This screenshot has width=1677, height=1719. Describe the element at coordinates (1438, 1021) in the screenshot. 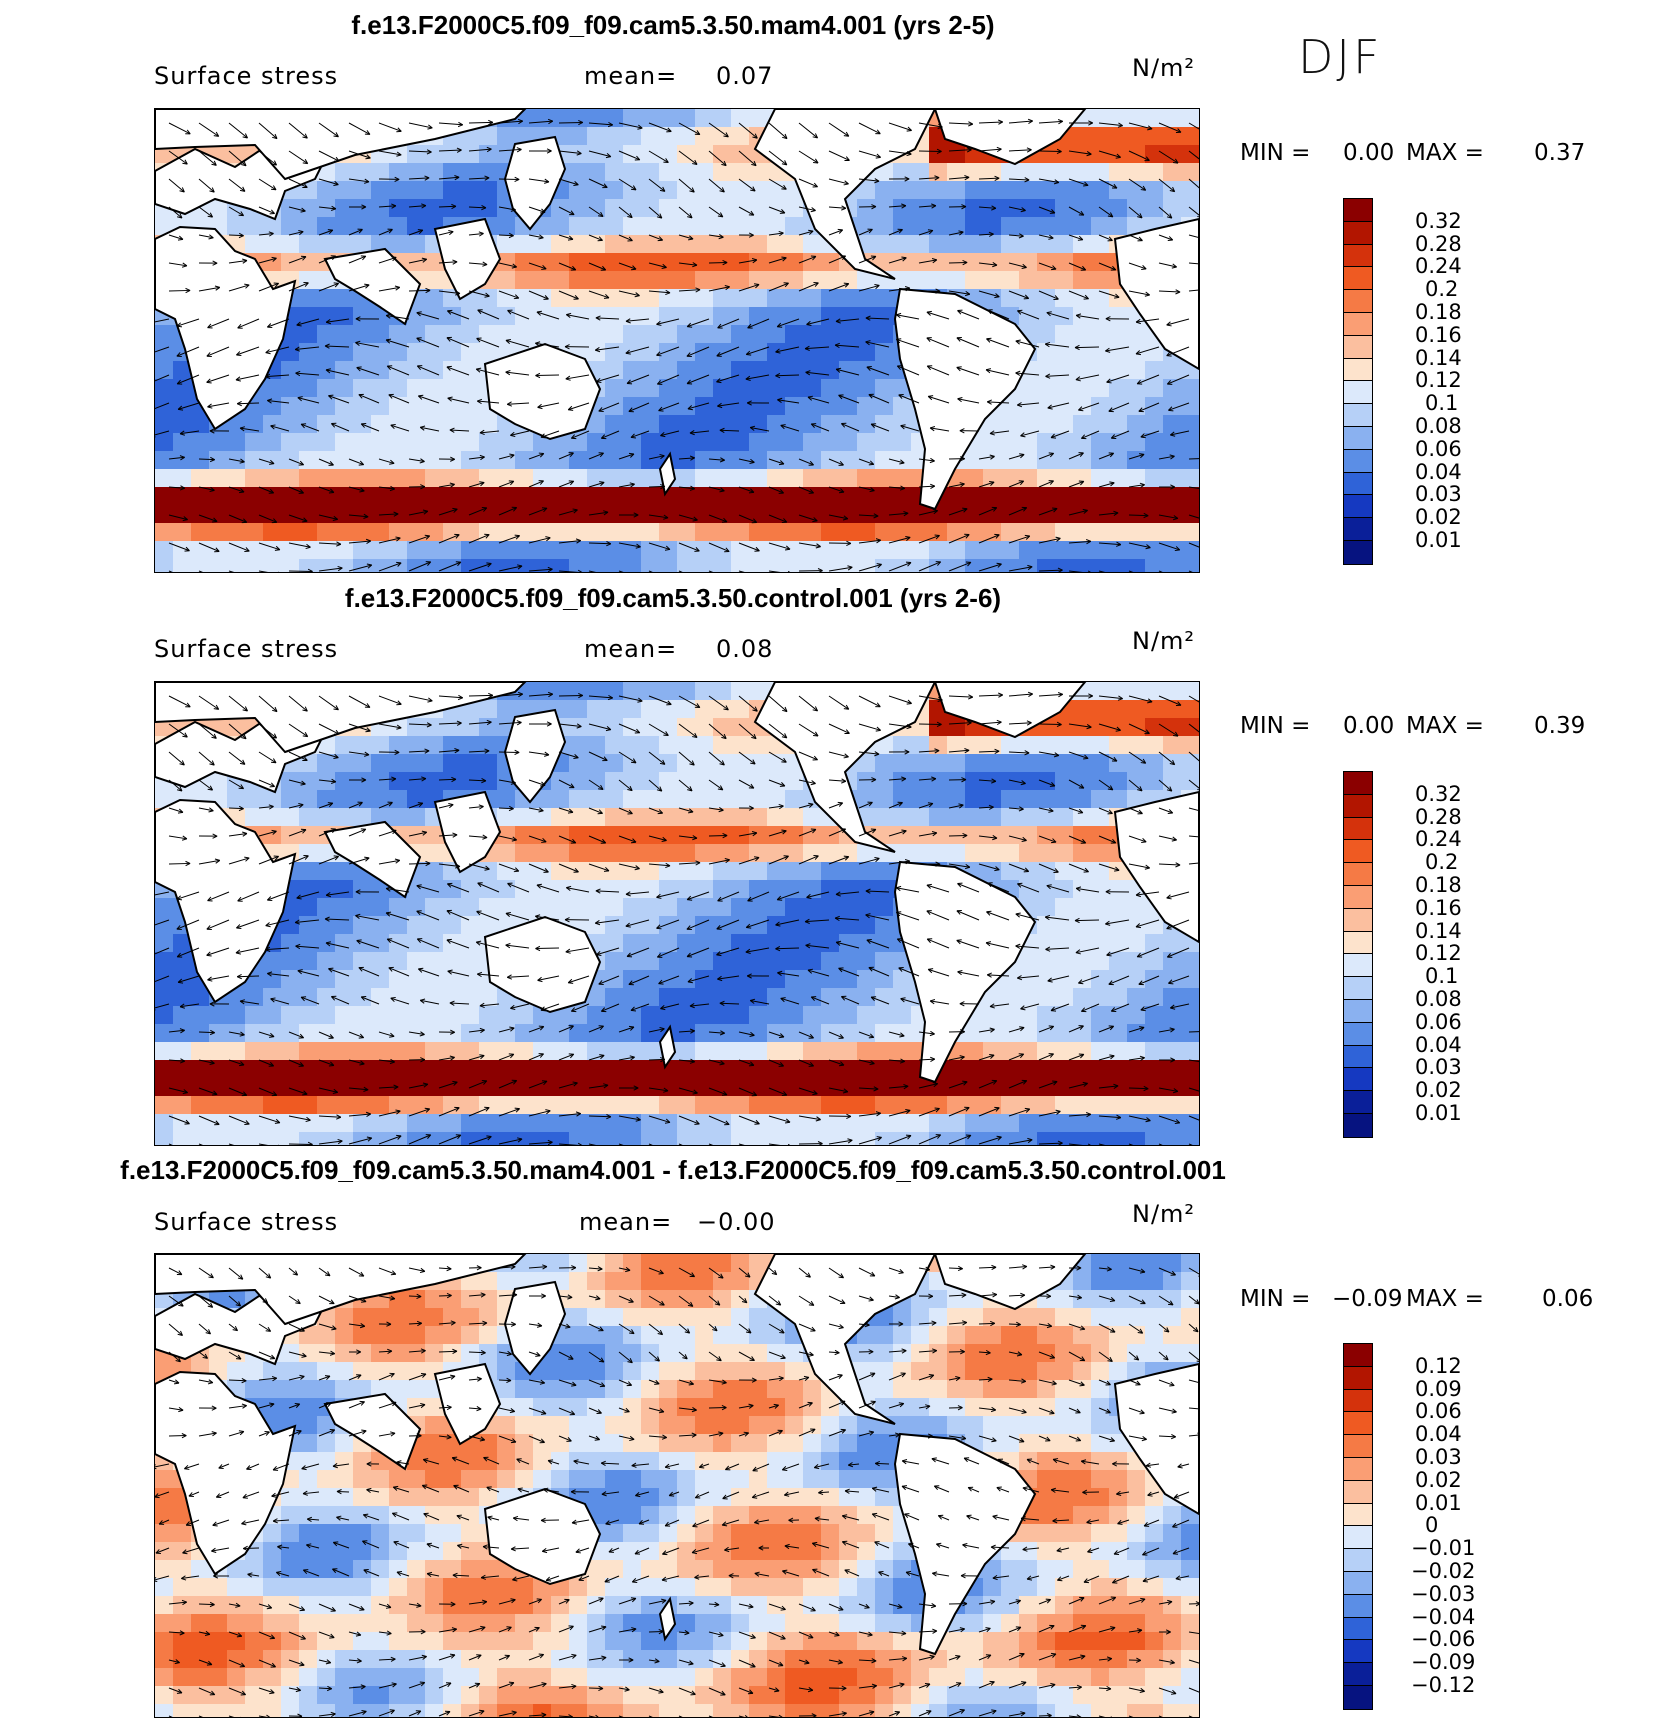

I see `colorbar-tick-label: 0.06` at that location.